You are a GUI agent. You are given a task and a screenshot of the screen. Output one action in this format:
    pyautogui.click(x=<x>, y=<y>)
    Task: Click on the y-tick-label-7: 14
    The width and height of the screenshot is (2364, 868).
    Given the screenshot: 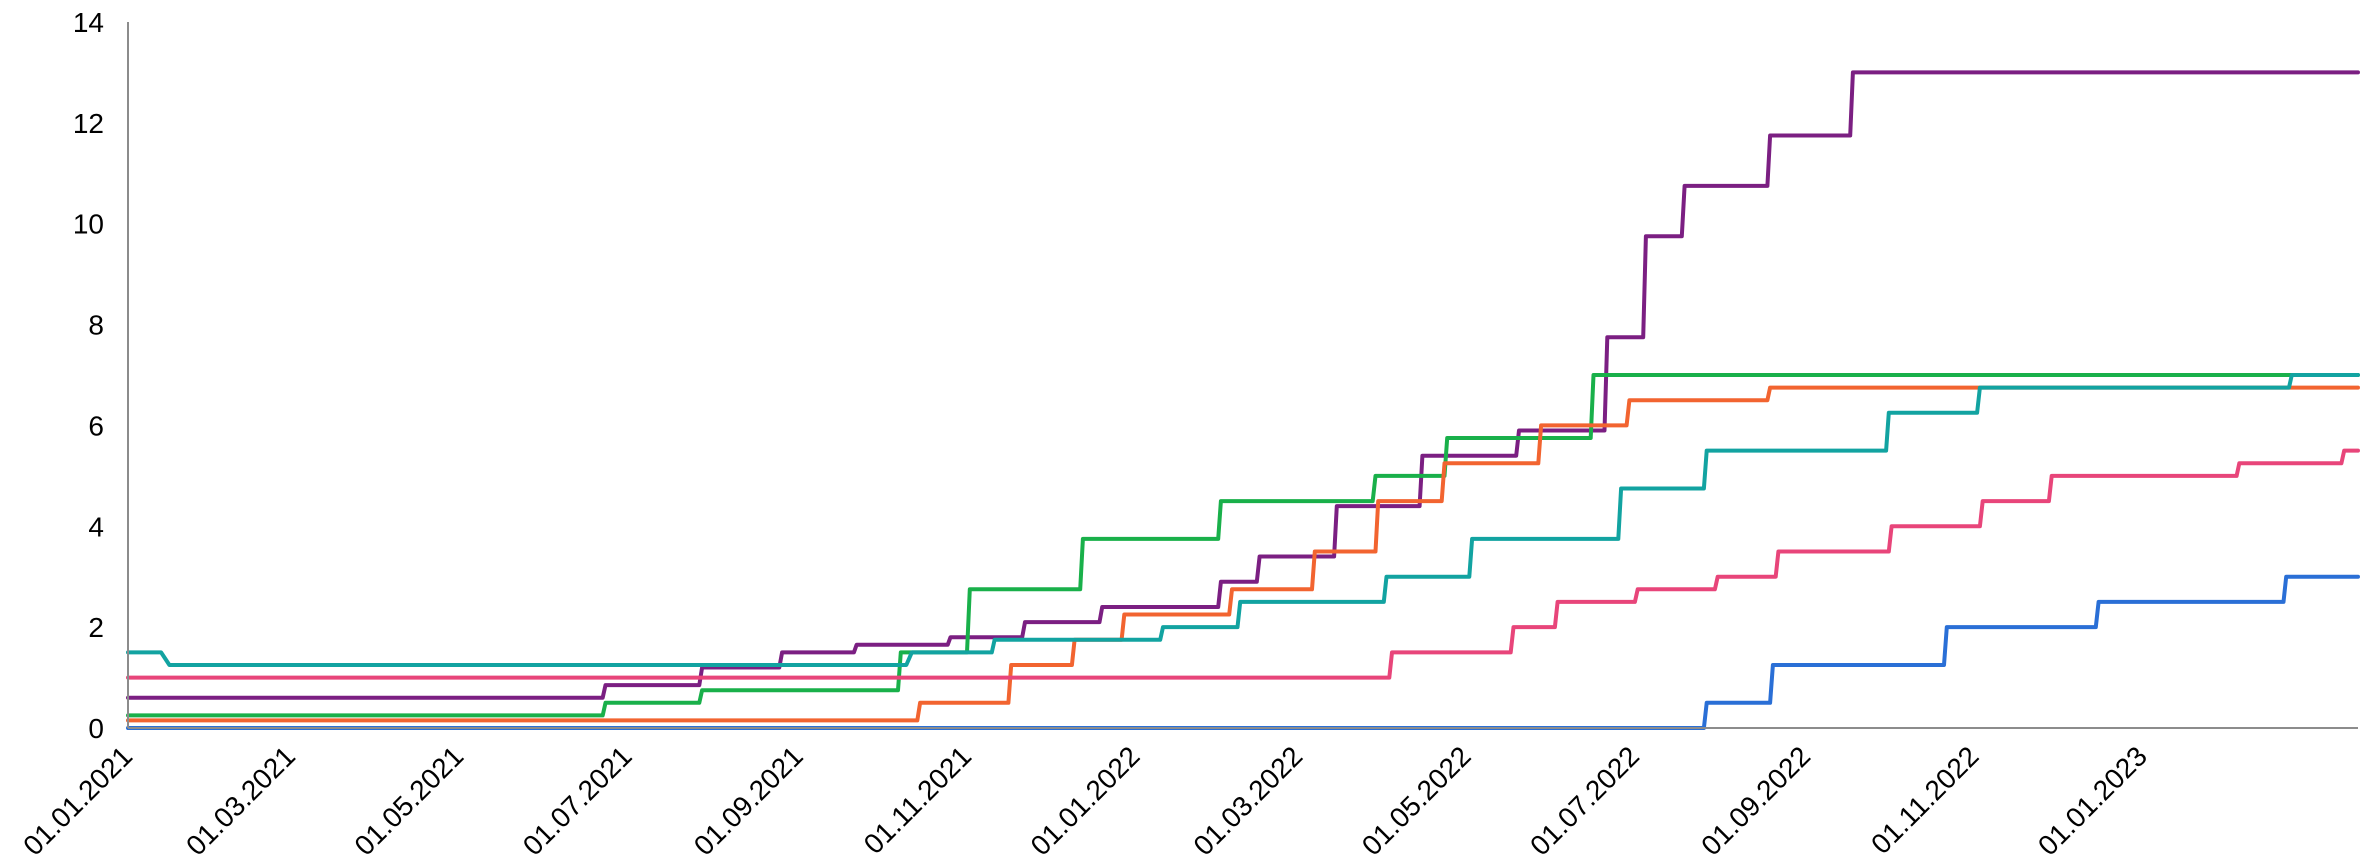 What is the action you would take?
    pyautogui.click(x=88, y=22)
    